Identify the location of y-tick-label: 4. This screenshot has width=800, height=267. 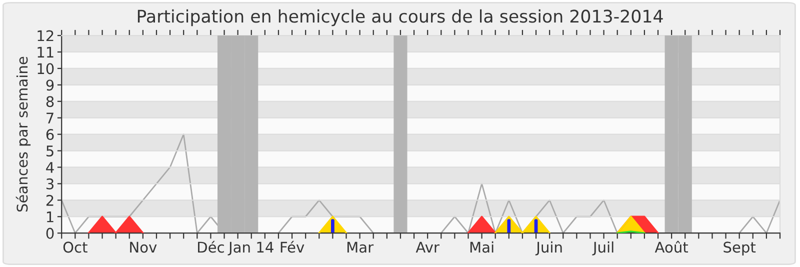
(50, 167).